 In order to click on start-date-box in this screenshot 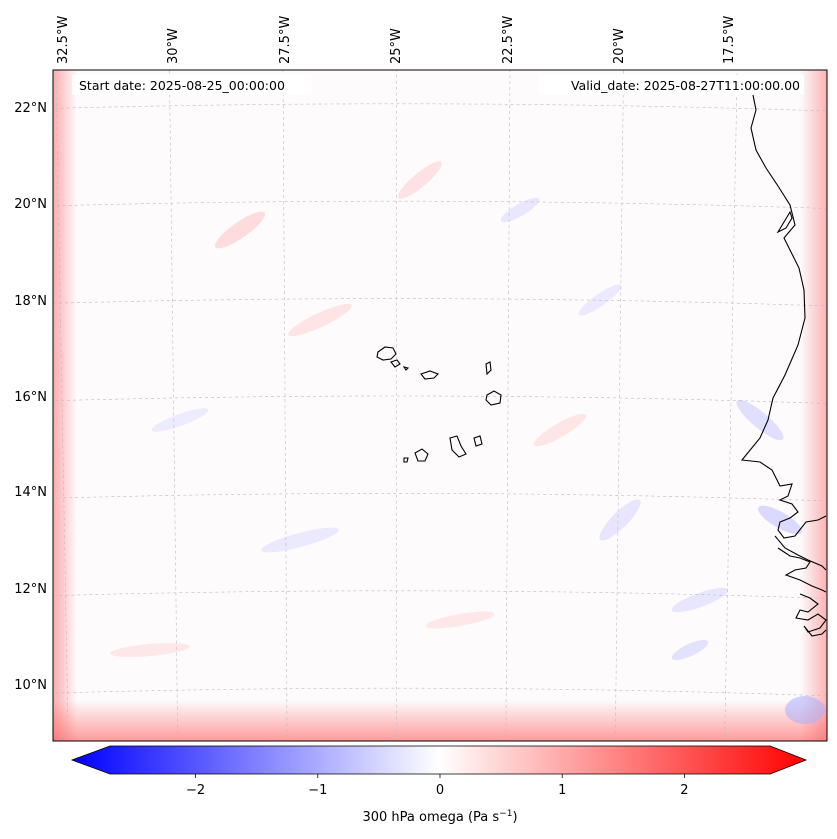, I will do `click(192, 85)`.